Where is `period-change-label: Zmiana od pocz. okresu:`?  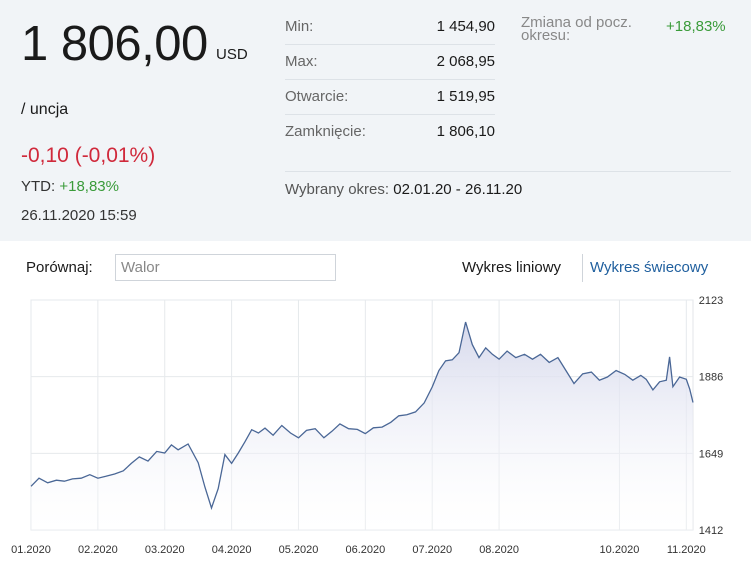
period-change-label: Zmiana od pocz. okresu: is located at coordinates (576, 29).